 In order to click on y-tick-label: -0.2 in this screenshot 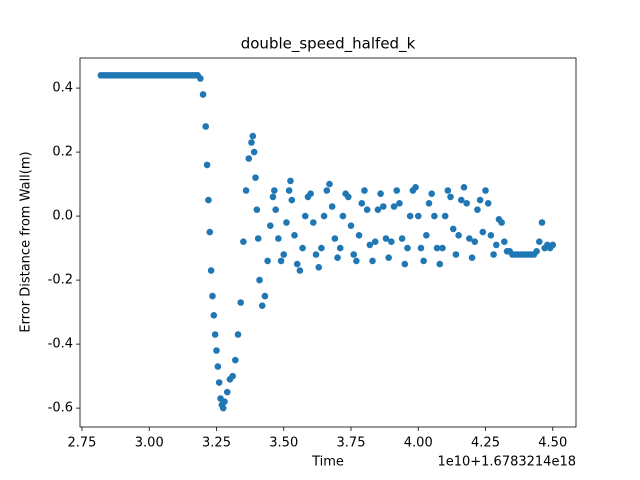, I will do `click(60, 280)`.